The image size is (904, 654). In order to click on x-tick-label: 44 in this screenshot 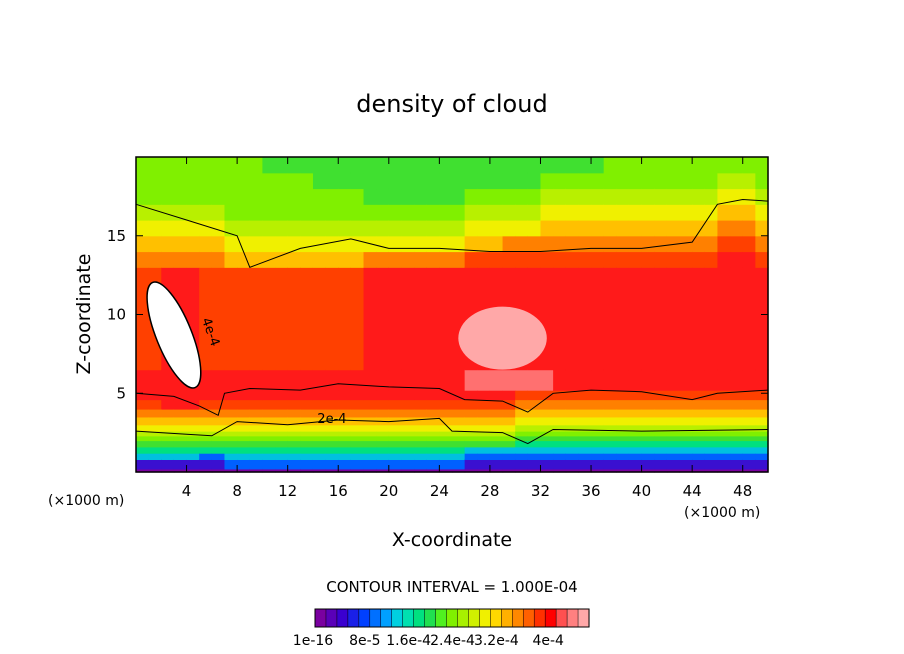, I will do `click(692, 491)`.